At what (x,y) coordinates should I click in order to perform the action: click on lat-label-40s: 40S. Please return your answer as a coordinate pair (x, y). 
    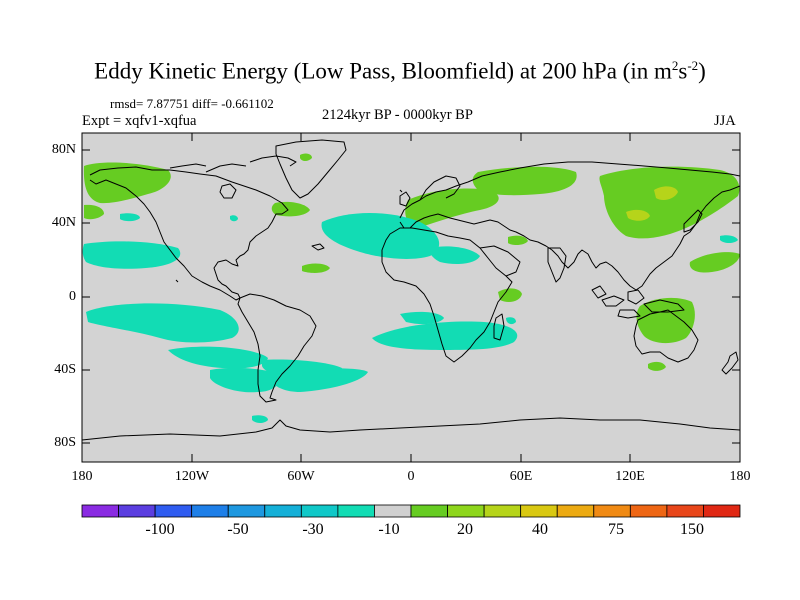
    Looking at the image, I should click on (65, 369).